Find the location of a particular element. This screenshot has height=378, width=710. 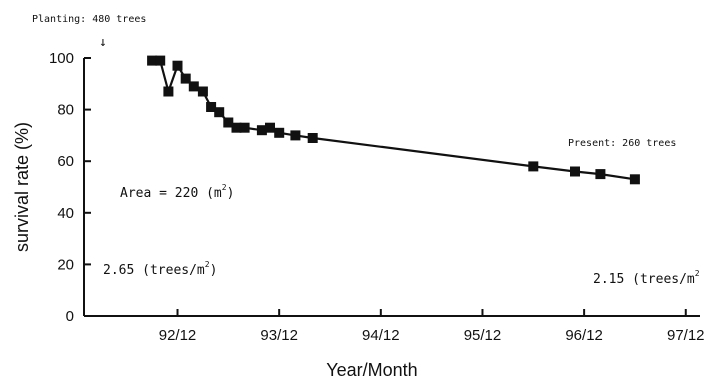

annotation-planting: Planting: 480 trees is located at coordinates (89, 19).